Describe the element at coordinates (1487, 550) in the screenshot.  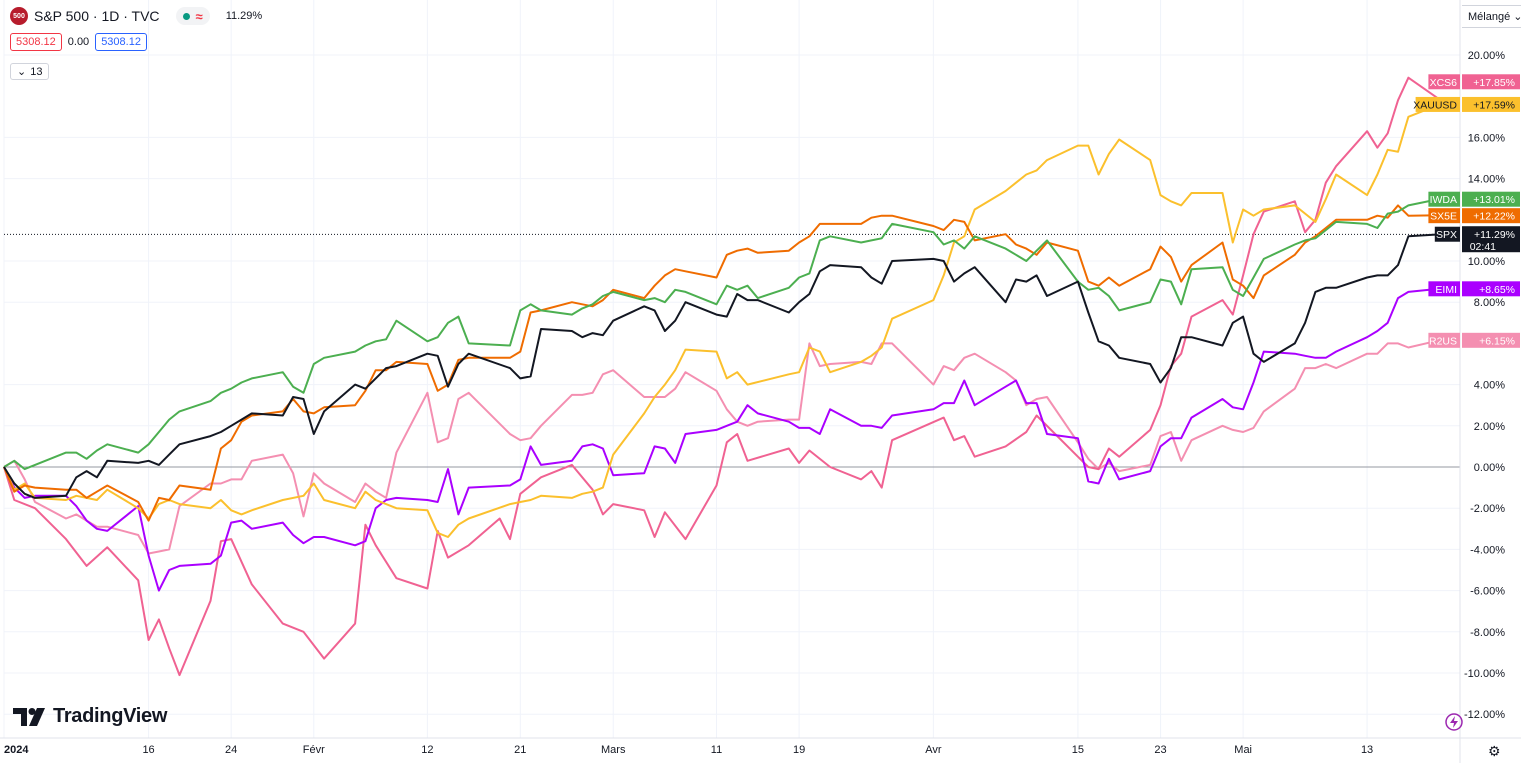
I see `y-tick-label: -4.00%` at that location.